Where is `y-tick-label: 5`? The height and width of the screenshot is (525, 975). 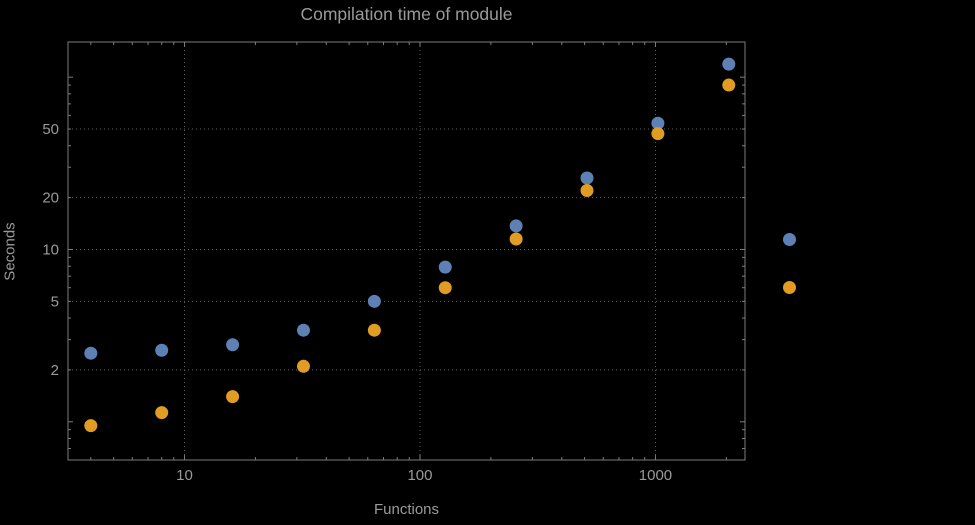
y-tick-label: 5 is located at coordinates (55, 301).